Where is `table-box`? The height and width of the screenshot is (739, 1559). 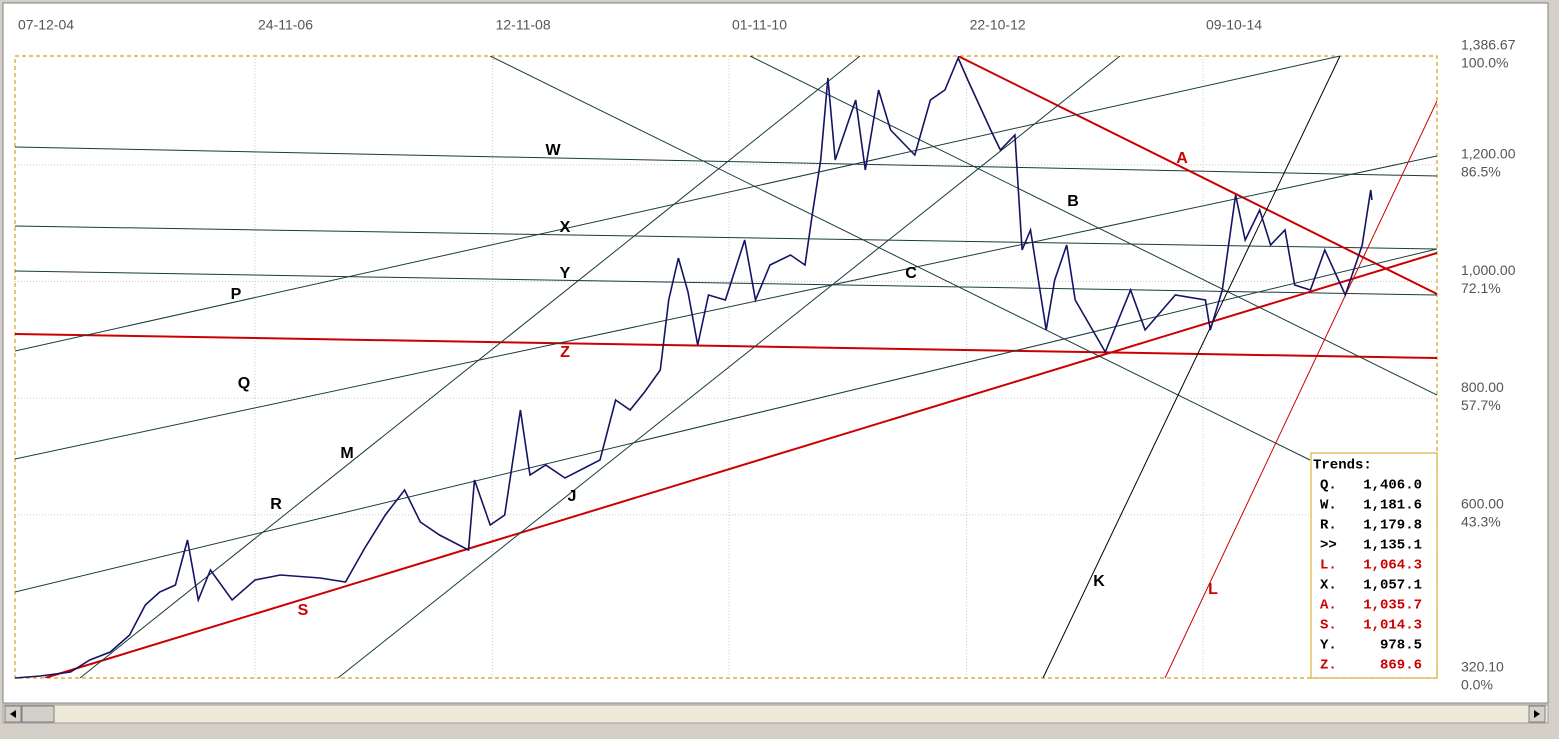
table-box is located at coordinates (1374, 565).